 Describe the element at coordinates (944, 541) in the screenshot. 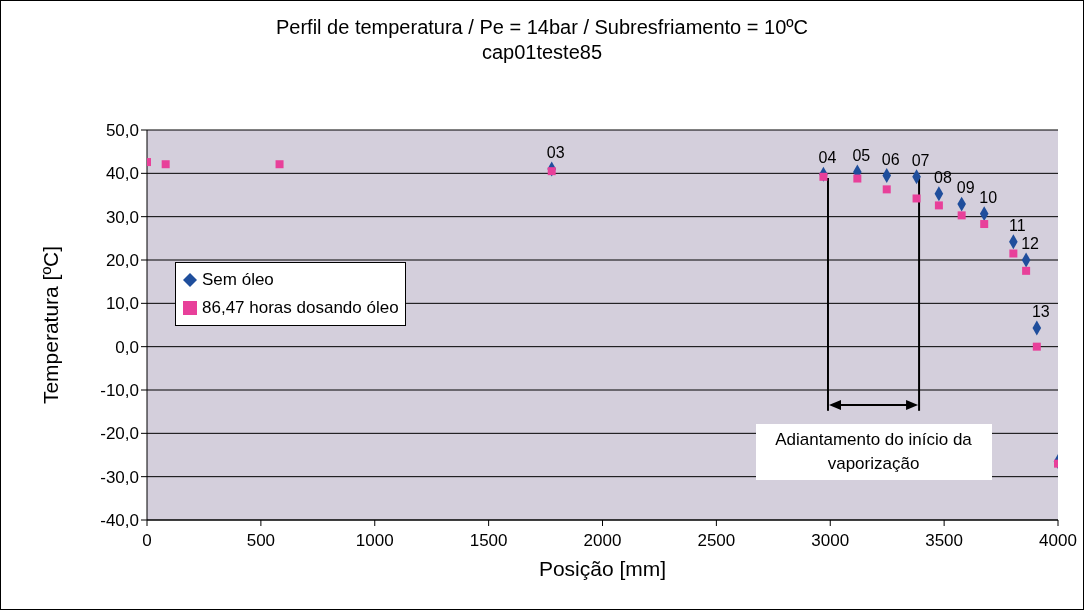

I see `x-tick-label: 3500` at that location.